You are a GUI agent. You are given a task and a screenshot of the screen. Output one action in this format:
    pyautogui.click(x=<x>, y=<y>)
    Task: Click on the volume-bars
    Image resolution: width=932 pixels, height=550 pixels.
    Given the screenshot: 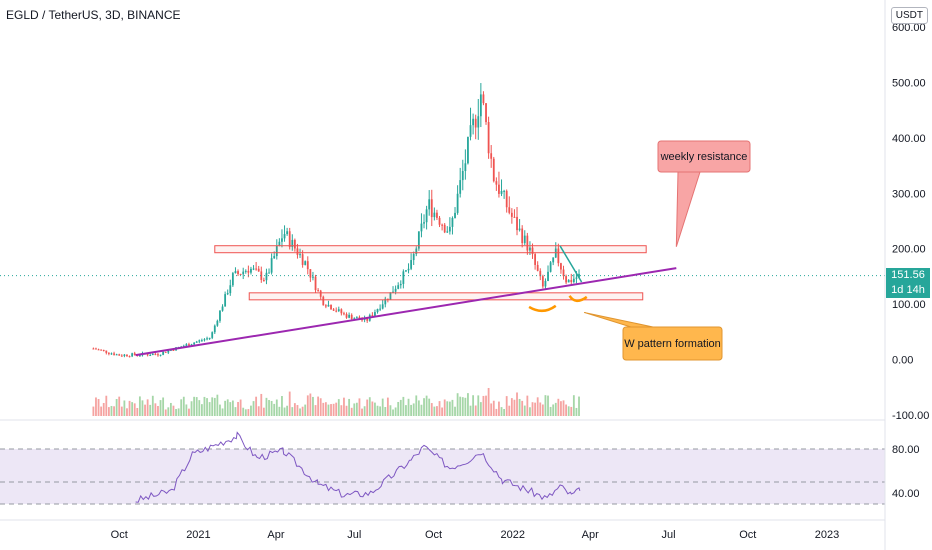 What is the action you would take?
    pyautogui.click(x=336, y=401)
    